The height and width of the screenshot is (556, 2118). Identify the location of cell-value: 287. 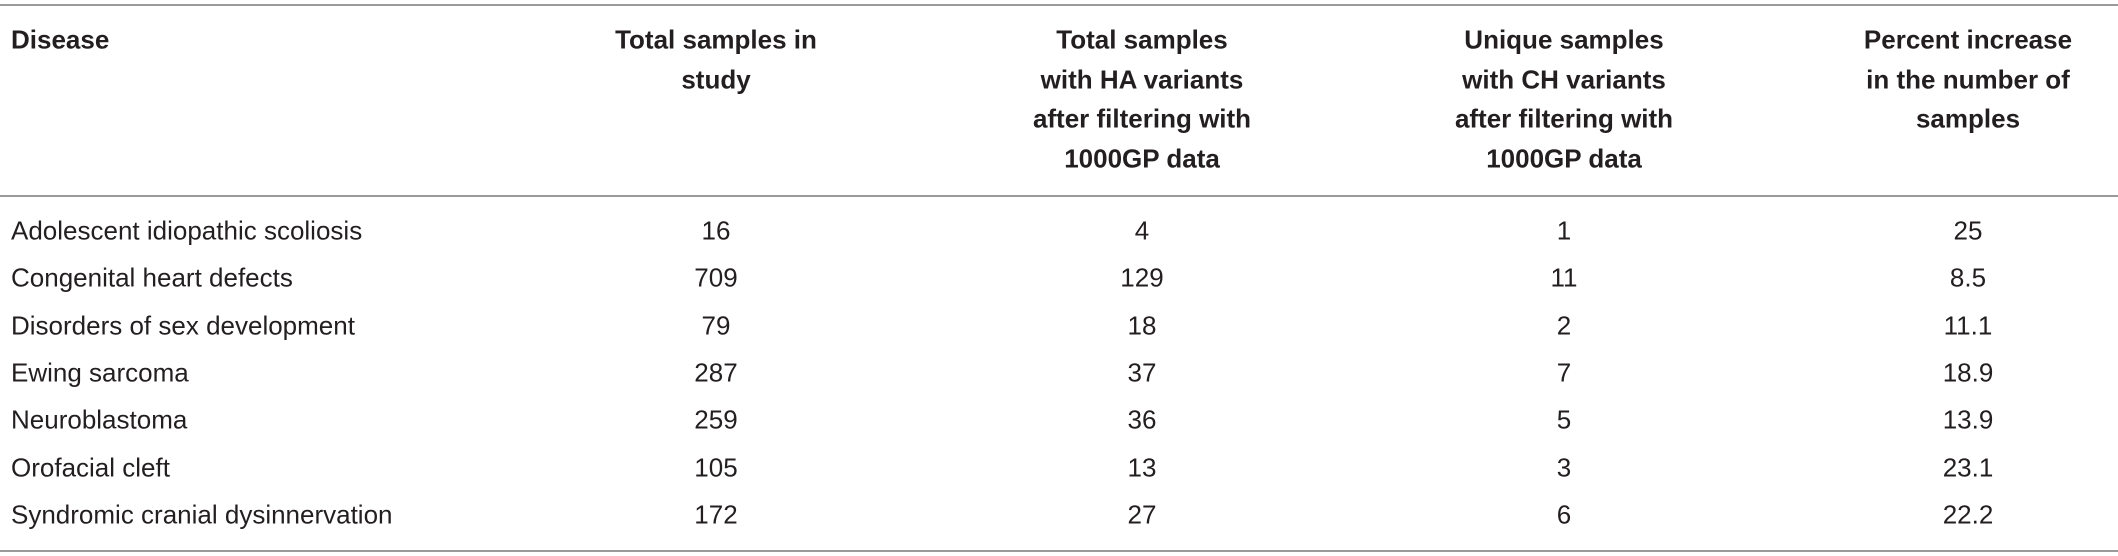
(716, 372).